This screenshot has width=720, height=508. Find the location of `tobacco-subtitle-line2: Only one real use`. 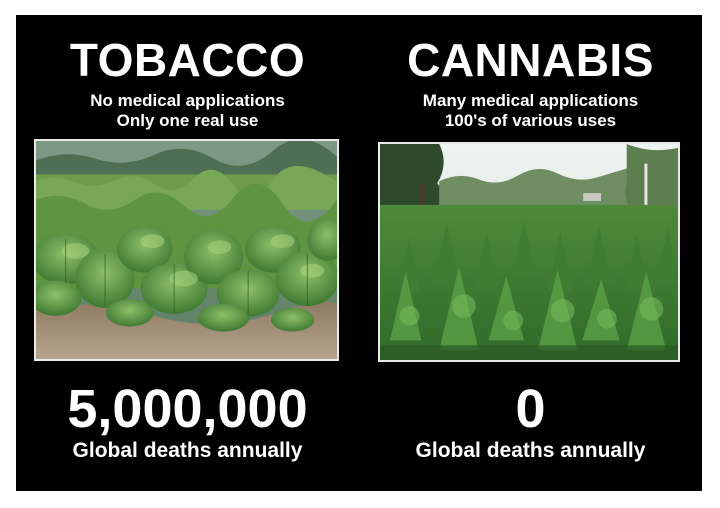

tobacco-subtitle-line2: Only one real use is located at coordinates (187, 120).